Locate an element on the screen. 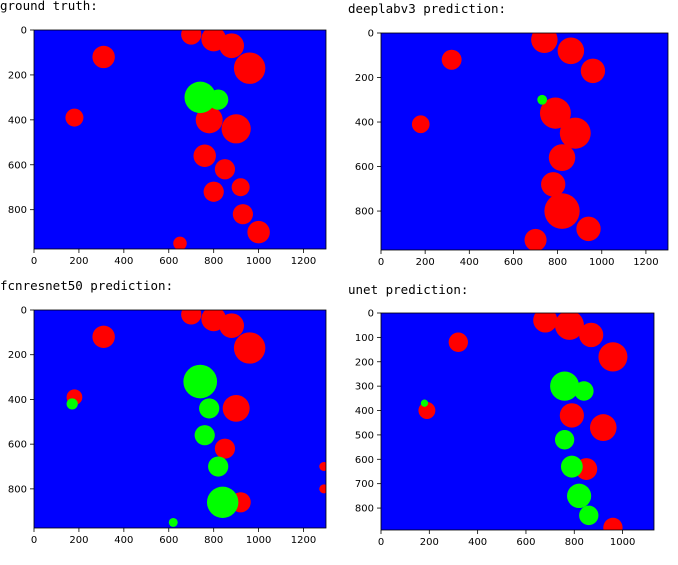 The image size is (678, 565). y-tick-label: 300 is located at coordinates (364, 387).